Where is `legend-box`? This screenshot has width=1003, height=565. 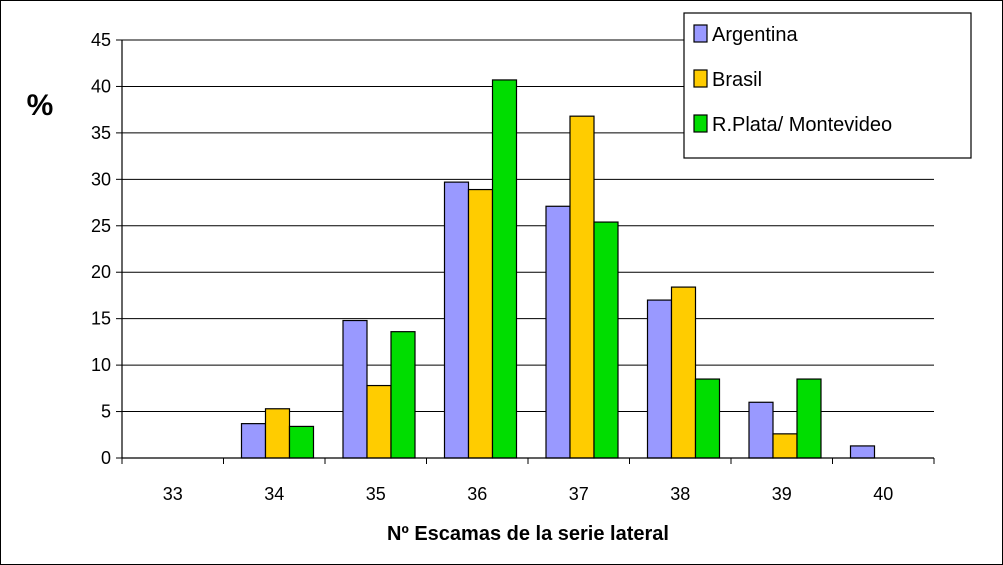
legend-box is located at coordinates (827, 85).